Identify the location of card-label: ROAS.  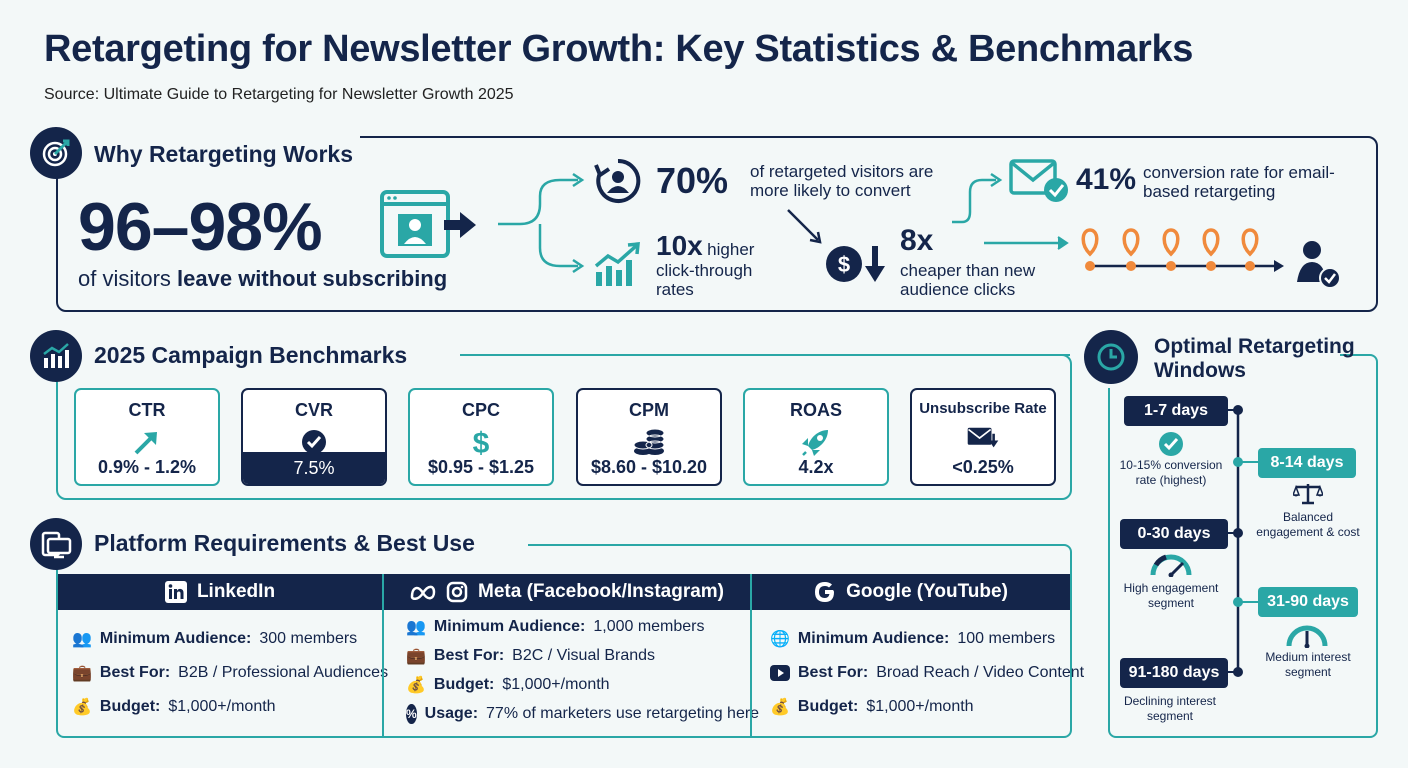
(815, 410).